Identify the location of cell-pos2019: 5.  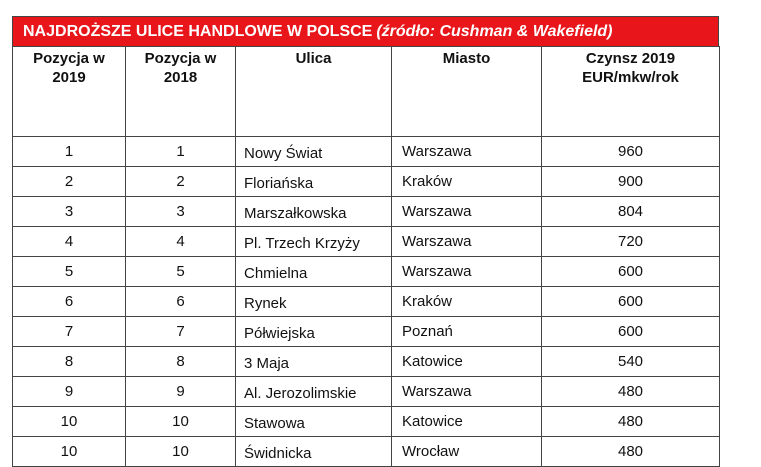
(69, 271).